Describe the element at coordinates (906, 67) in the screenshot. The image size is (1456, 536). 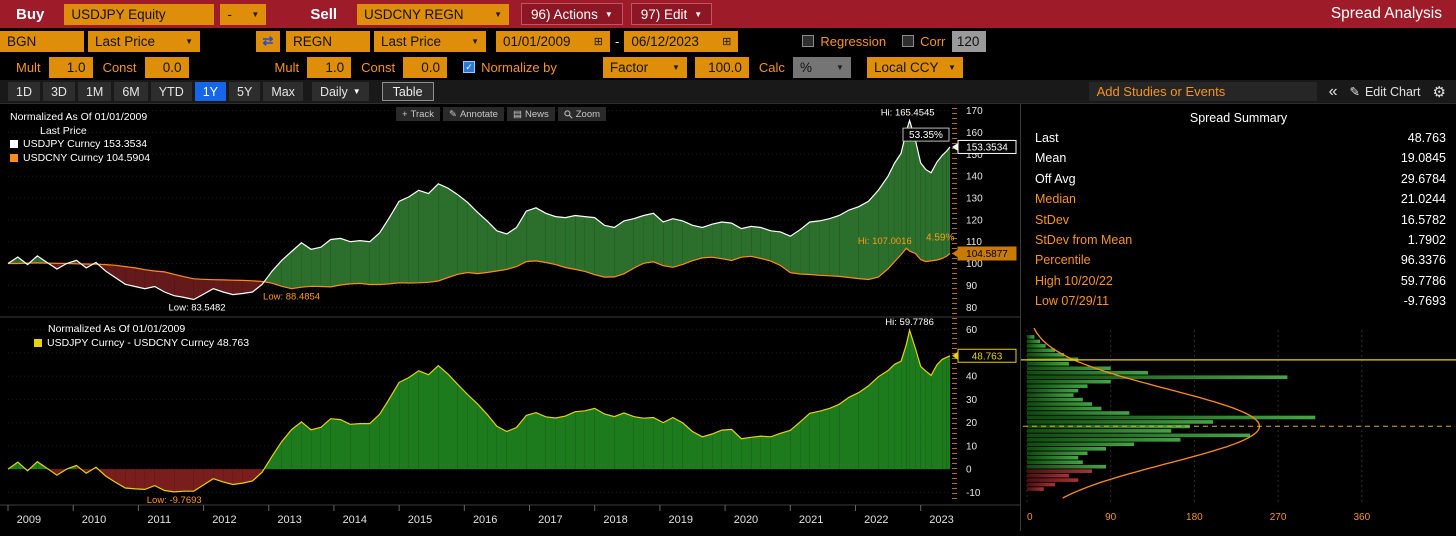
I see `local-ccy-text: Local CCY` at that location.